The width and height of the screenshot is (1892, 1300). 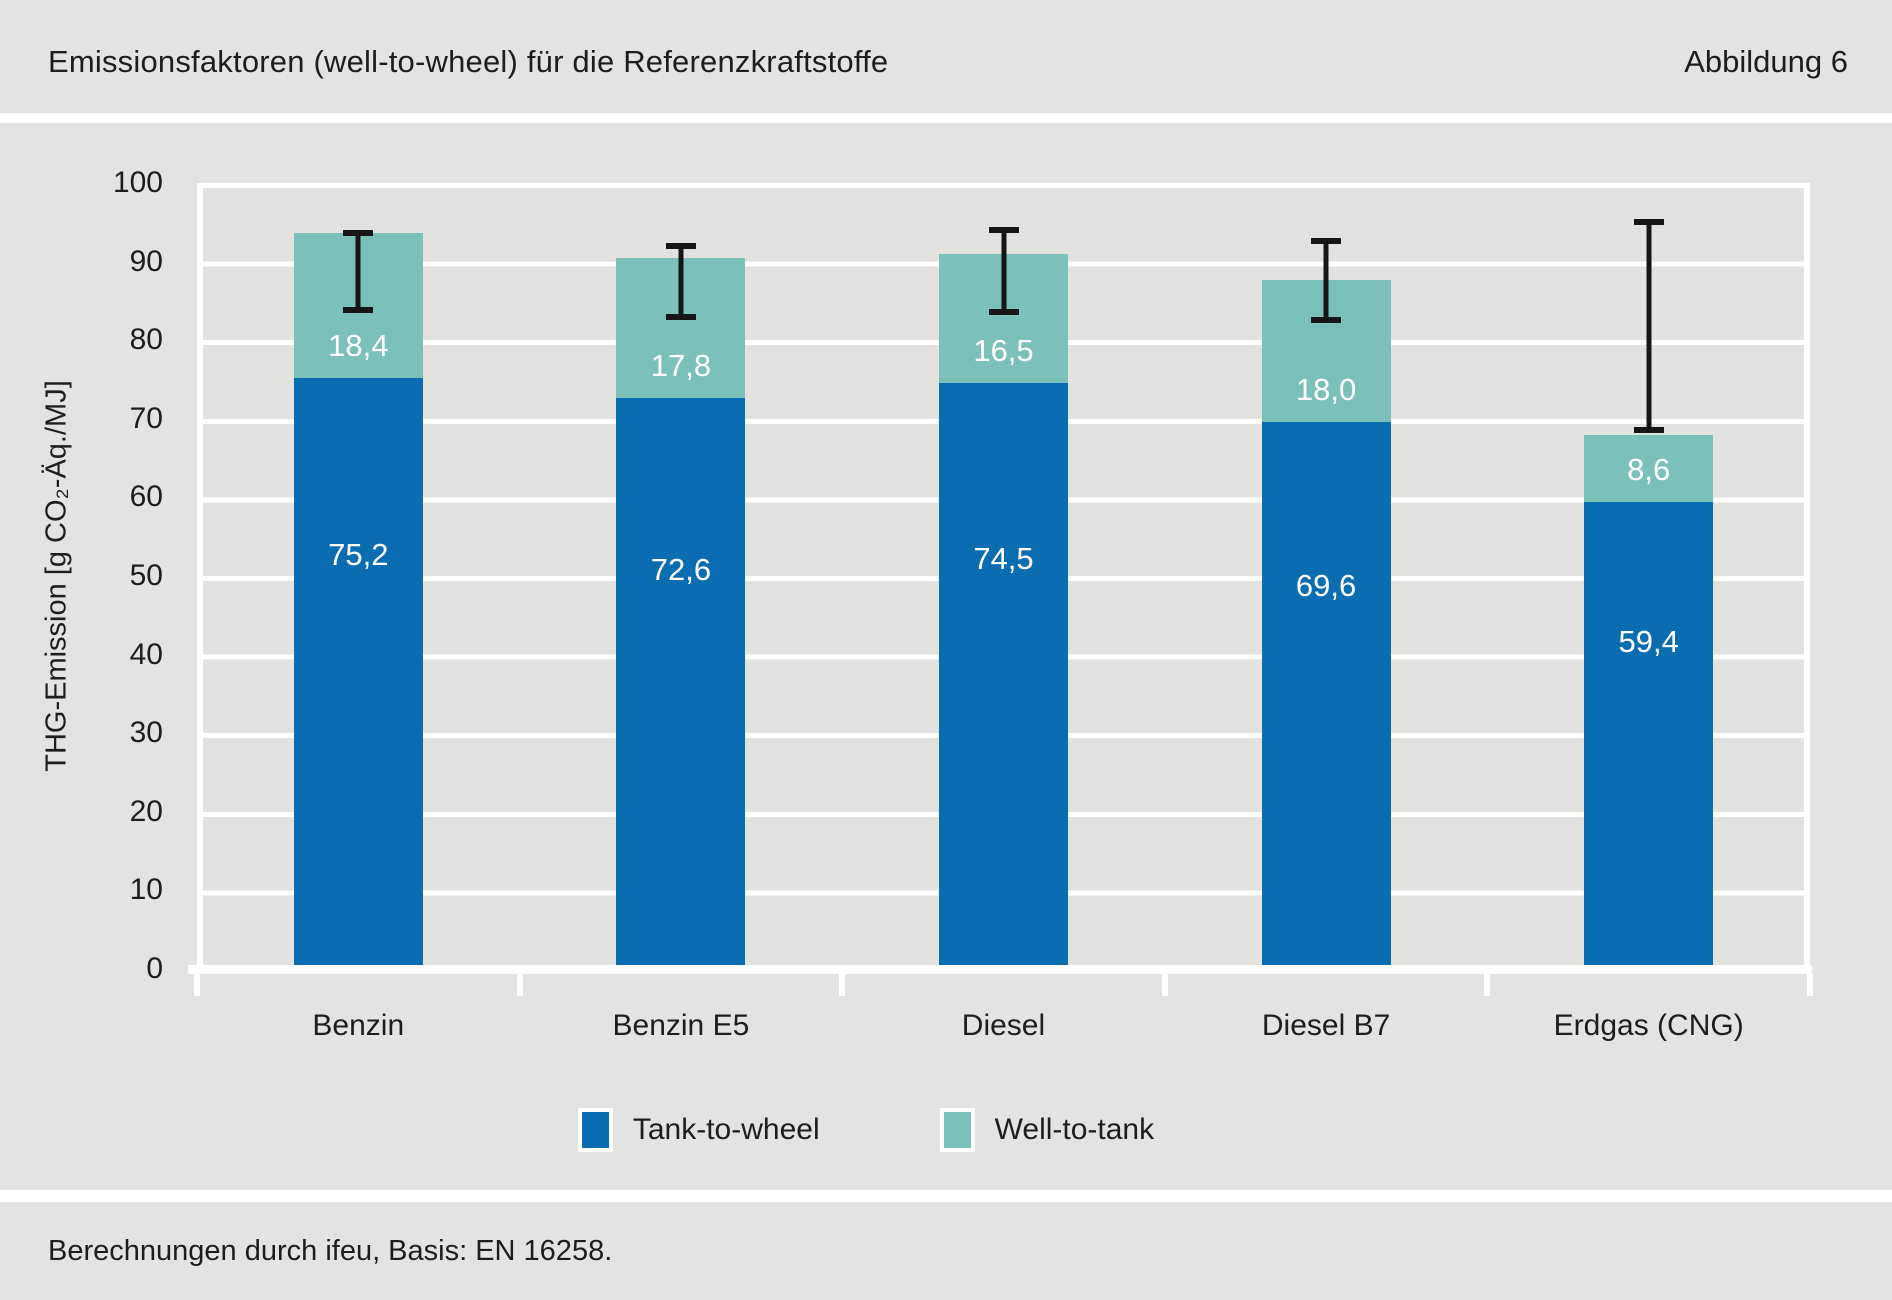 What do you see at coordinates (358, 555) in the screenshot?
I see `bar-value-label-tank-to-wheel: 75,2` at bounding box center [358, 555].